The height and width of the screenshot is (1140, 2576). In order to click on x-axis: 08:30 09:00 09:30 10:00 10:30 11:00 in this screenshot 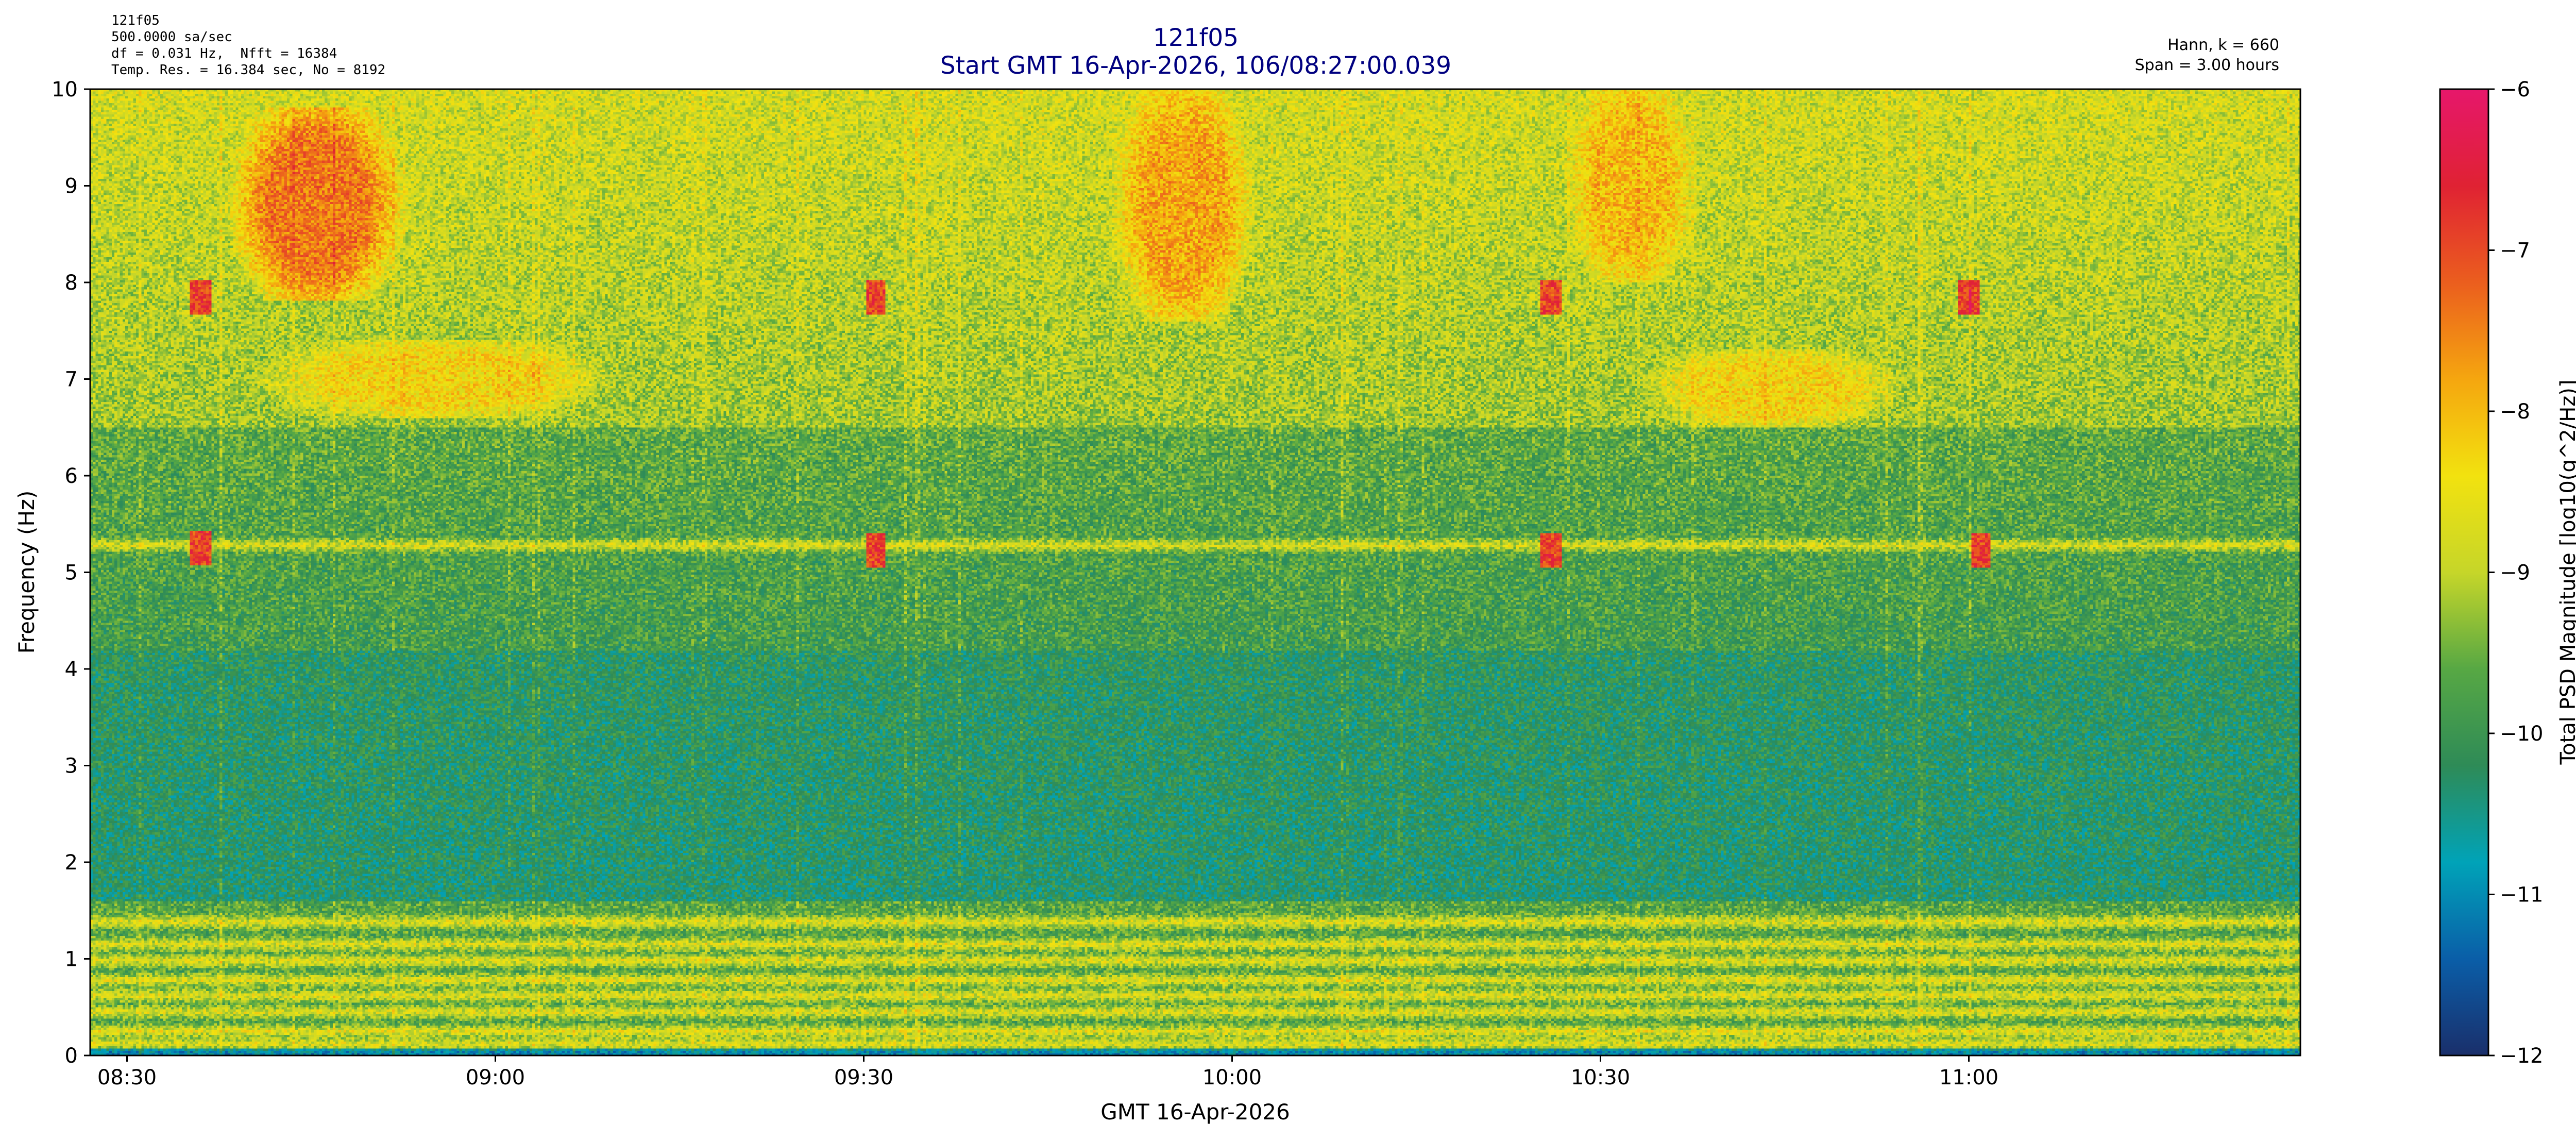, I will do `click(1047, 1072)`.